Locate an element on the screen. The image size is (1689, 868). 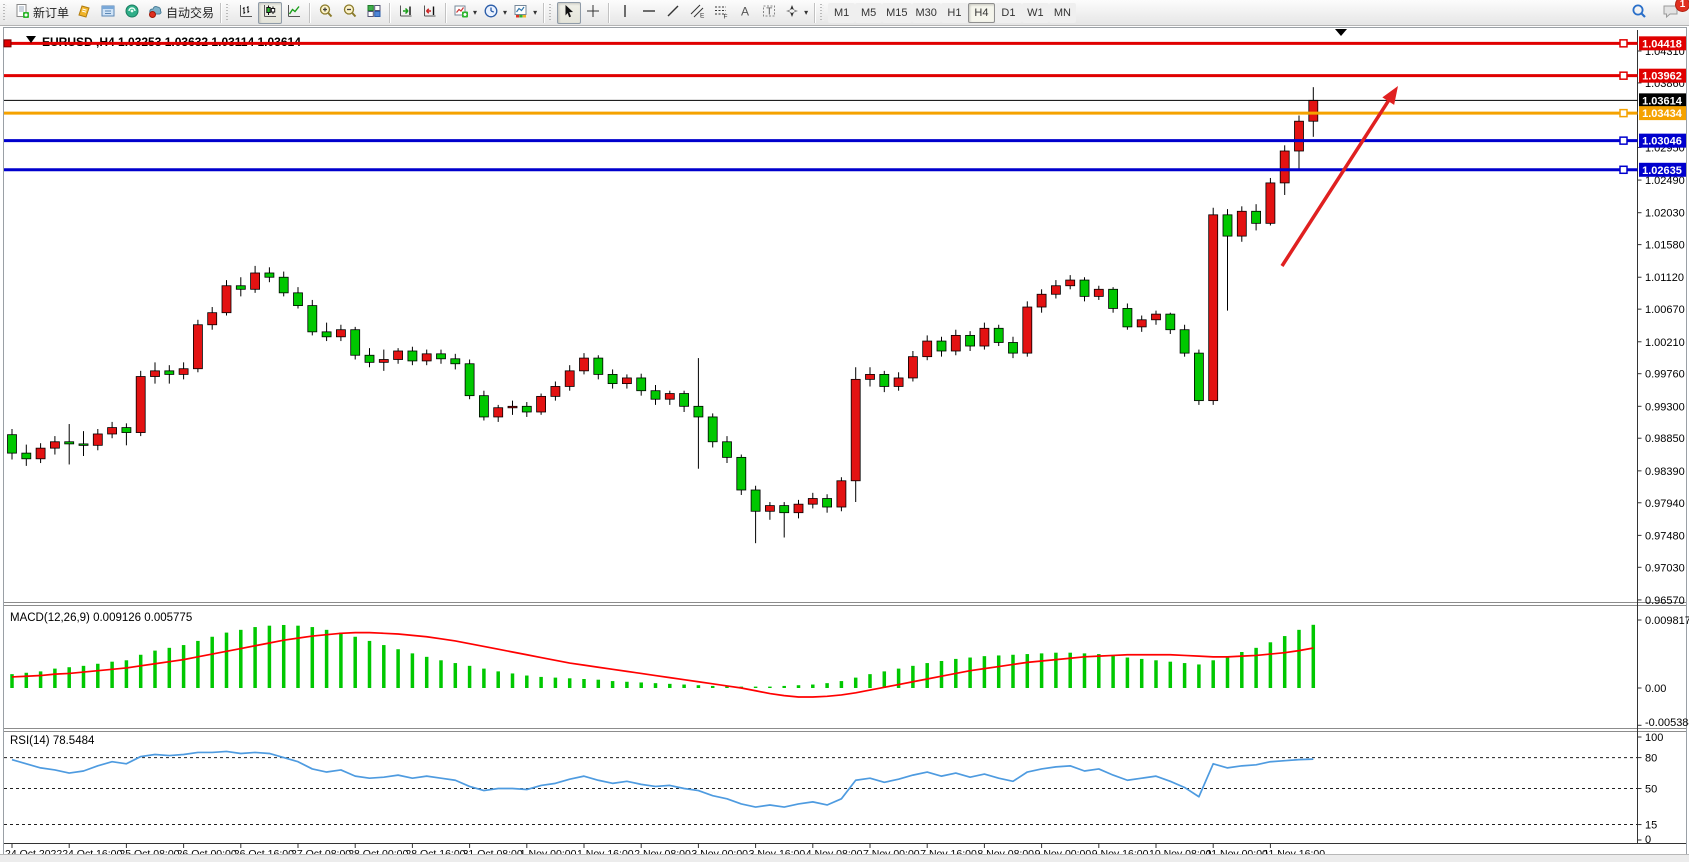
chart-shift-button is located at coordinates (430, 13).